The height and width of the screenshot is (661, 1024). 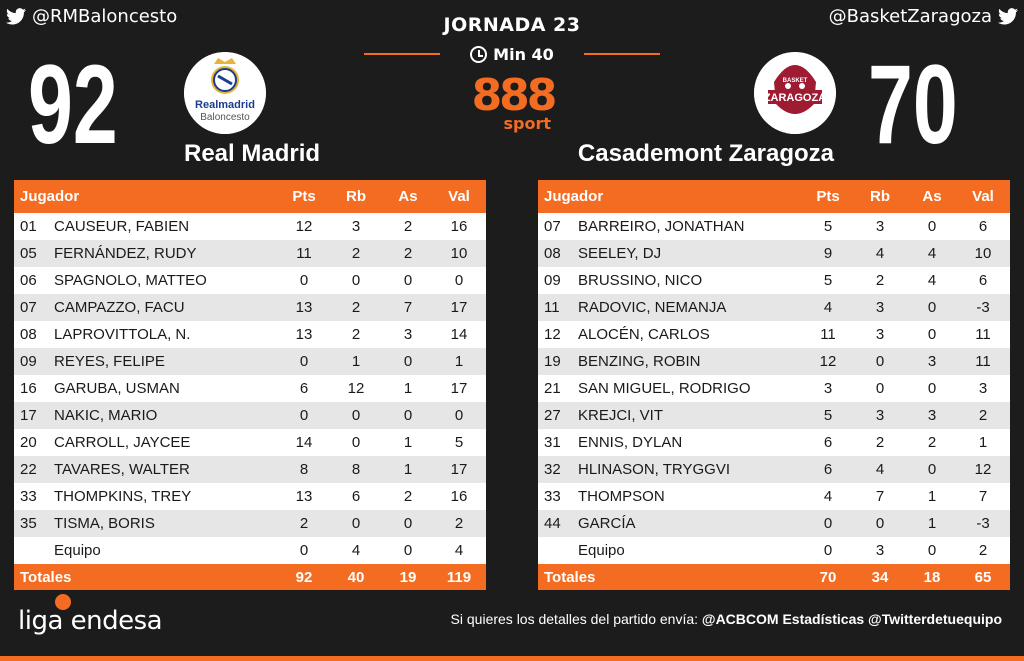 What do you see at coordinates (630, 442) in the screenshot?
I see `player-name: ENNIS, DYLAN` at bounding box center [630, 442].